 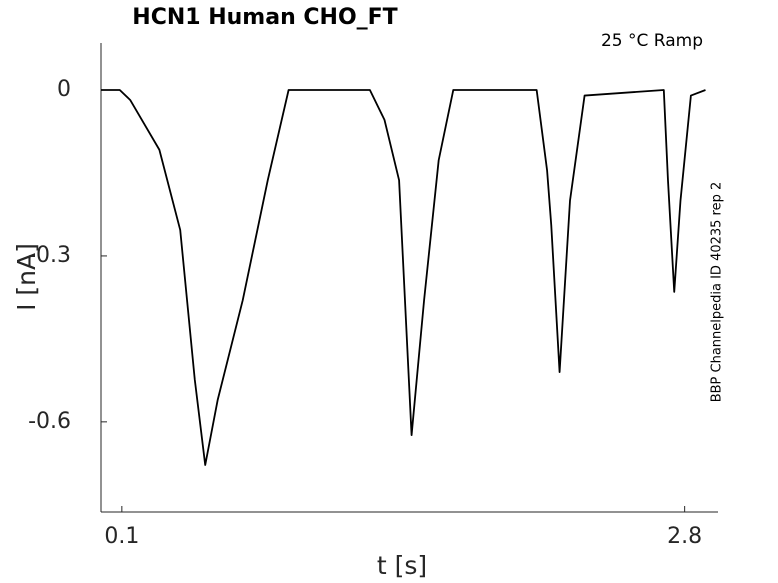 I want to click on y-tick-label: -0.6, so click(x=49, y=421).